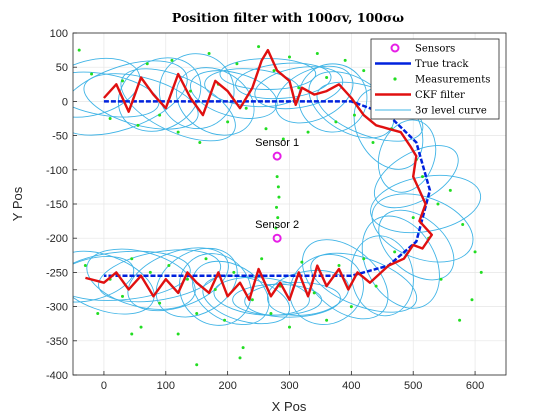  I want to click on y-tick-label: -300, so click(57, 308).